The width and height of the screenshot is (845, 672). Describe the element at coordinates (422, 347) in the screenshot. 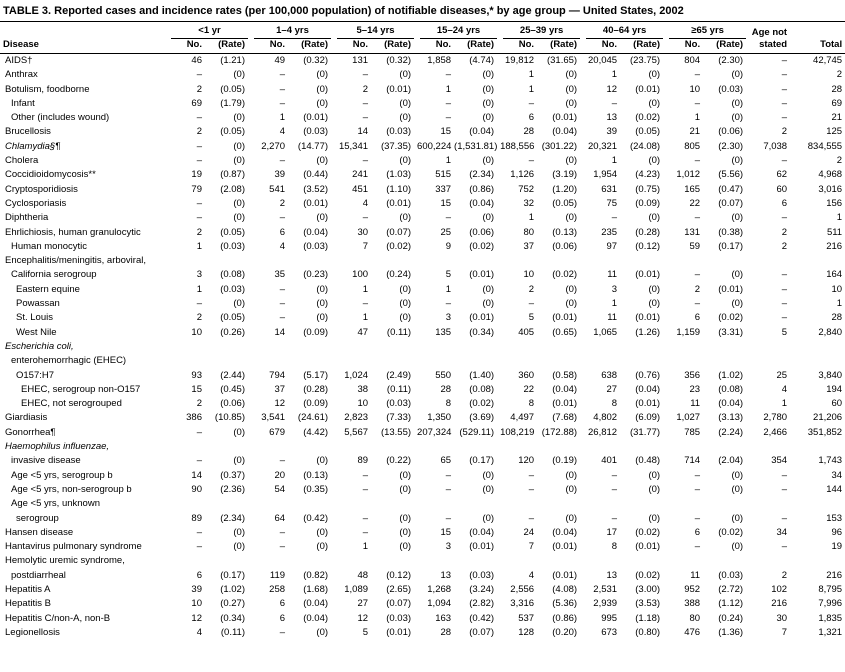

I see `table-section-row: Escherichia coli,` at that location.